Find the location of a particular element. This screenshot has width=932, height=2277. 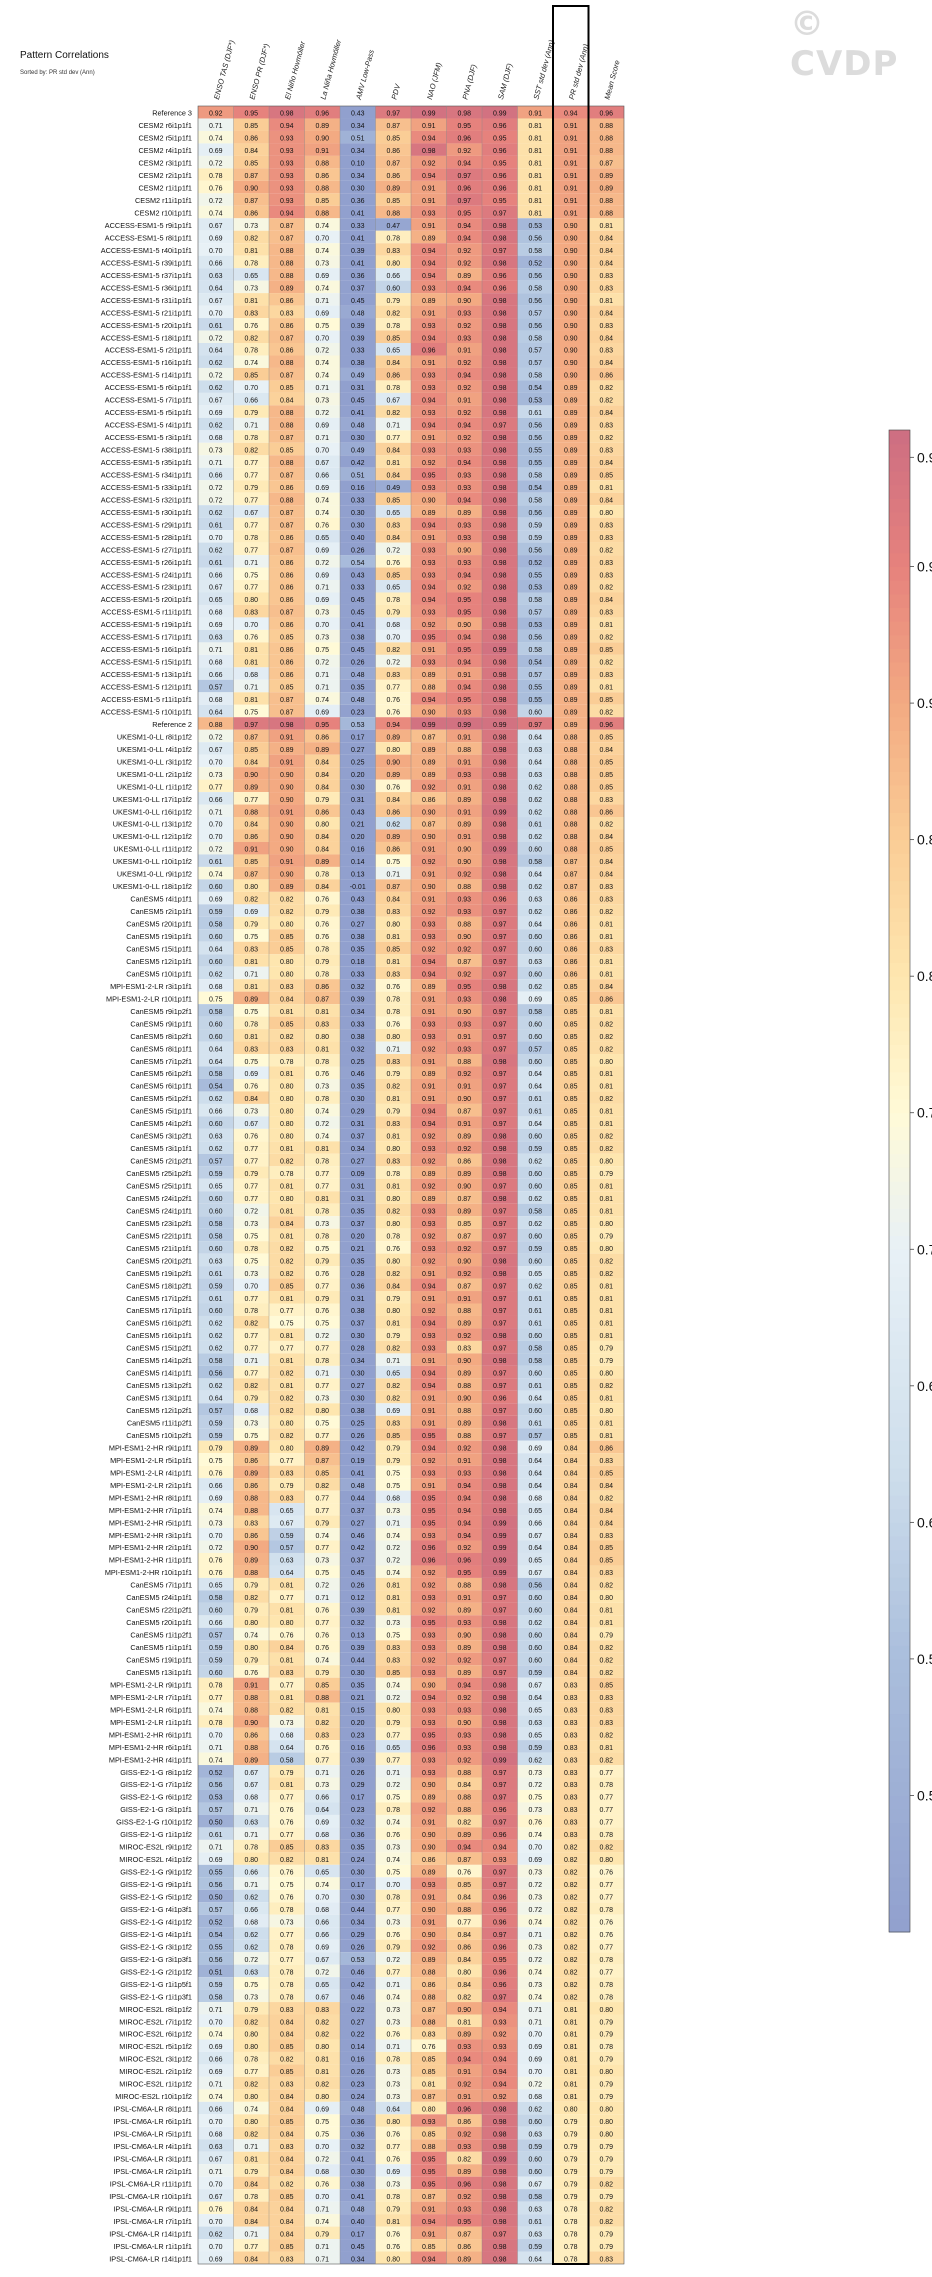

cell-value: 0.90 is located at coordinates (571, 338).